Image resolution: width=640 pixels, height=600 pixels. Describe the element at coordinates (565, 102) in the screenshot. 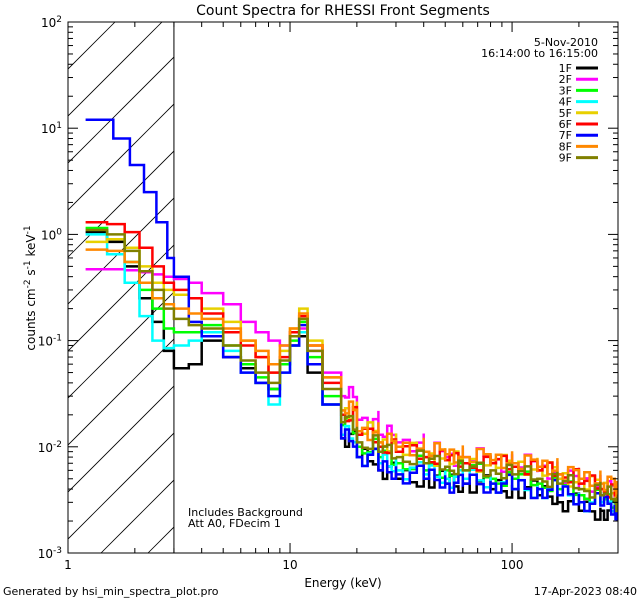

I see `legend-label: 4F` at that location.